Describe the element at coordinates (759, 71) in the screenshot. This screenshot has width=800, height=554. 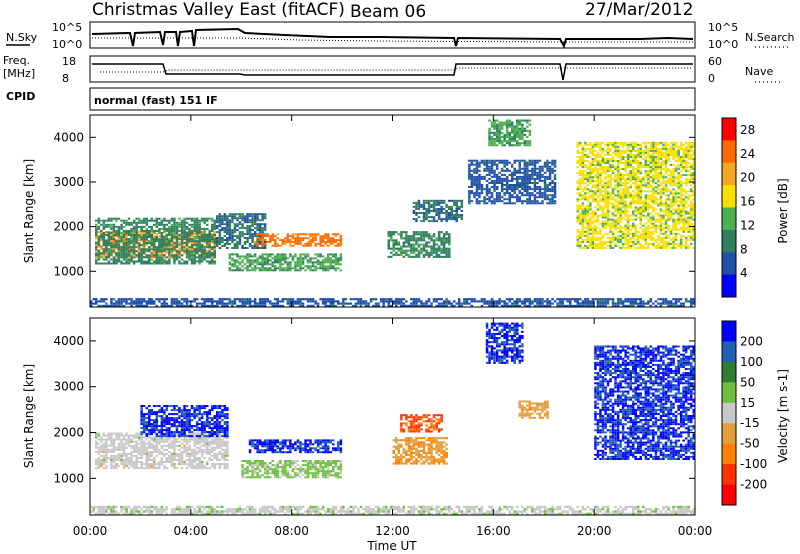
I see `nave-label: Nave` at that location.